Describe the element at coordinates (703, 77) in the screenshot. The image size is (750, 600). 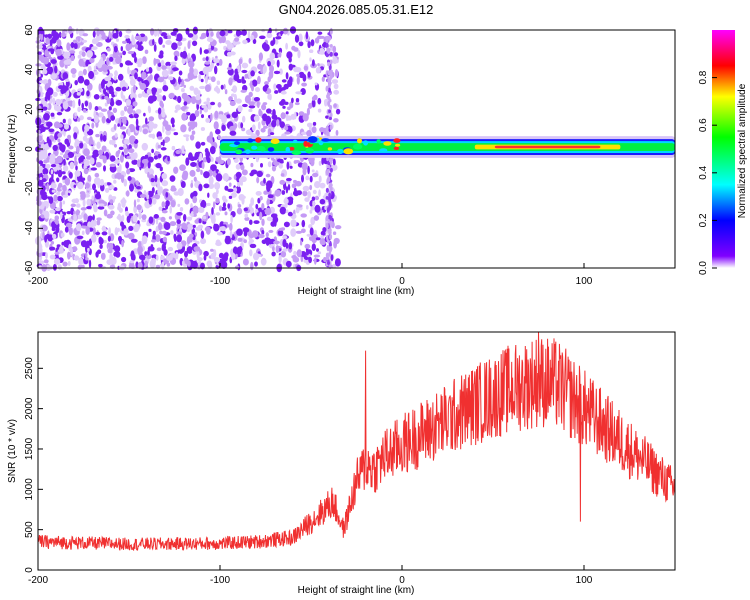
I see `colorbar-tick-label: 0.8` at that location.